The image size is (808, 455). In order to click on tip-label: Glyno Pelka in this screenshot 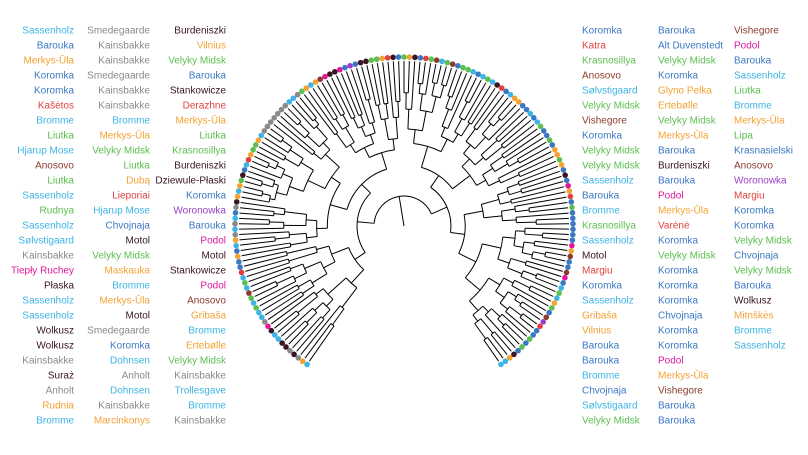, I will do `click(685, 91)`.